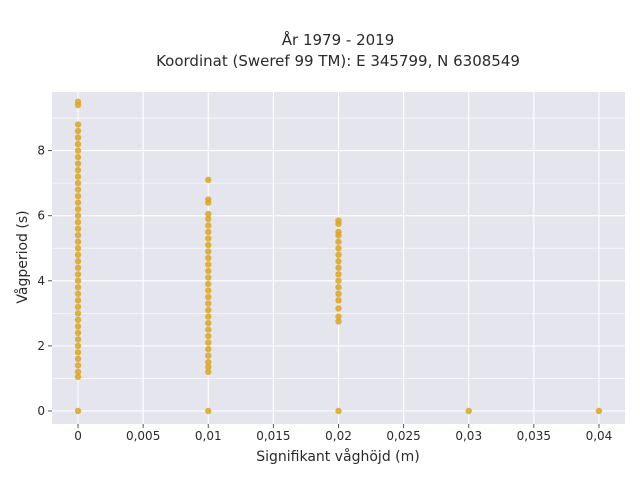 The image size is (640, 484). Describe the element at coordinates (41, 151) in the screenshot. I see `y-tick-label: 8` at that location.